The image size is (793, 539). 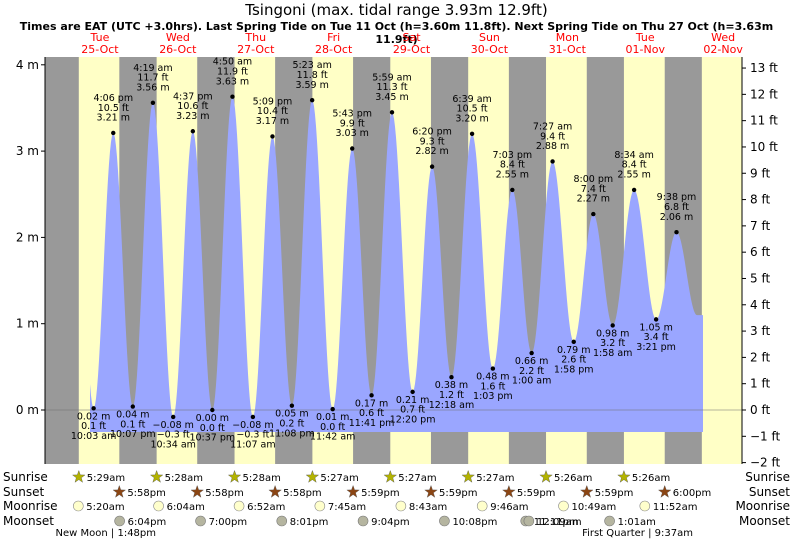 What do you see at coordinates (147, 522) in the screenshot?
I see `moonset-time: 6:04pm` at bounding box center [147, 522].